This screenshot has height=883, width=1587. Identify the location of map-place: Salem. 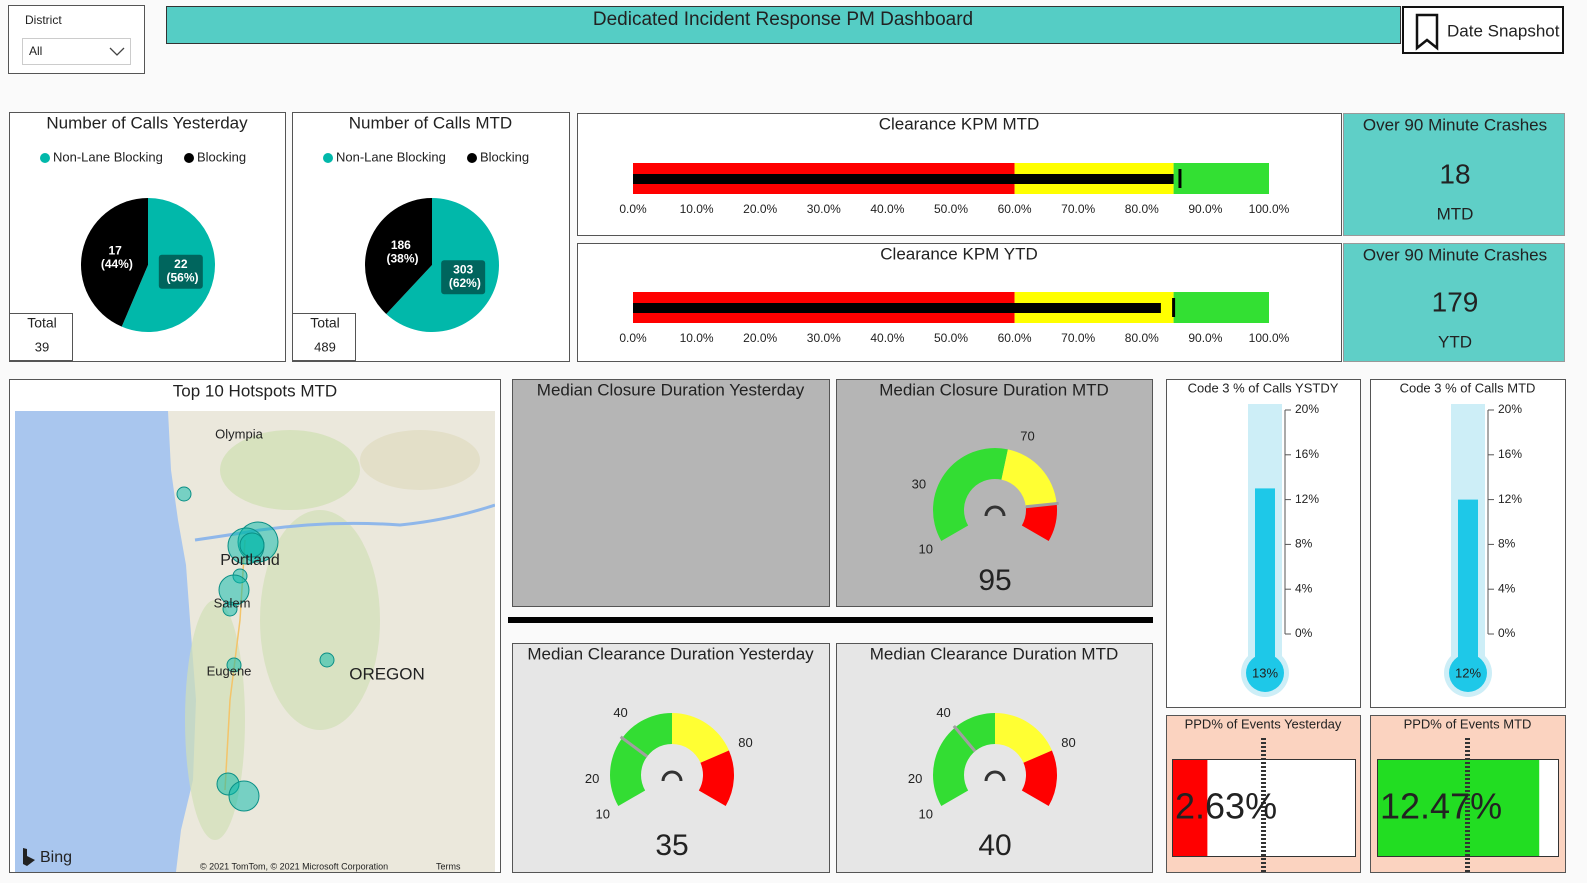
(232, 602).